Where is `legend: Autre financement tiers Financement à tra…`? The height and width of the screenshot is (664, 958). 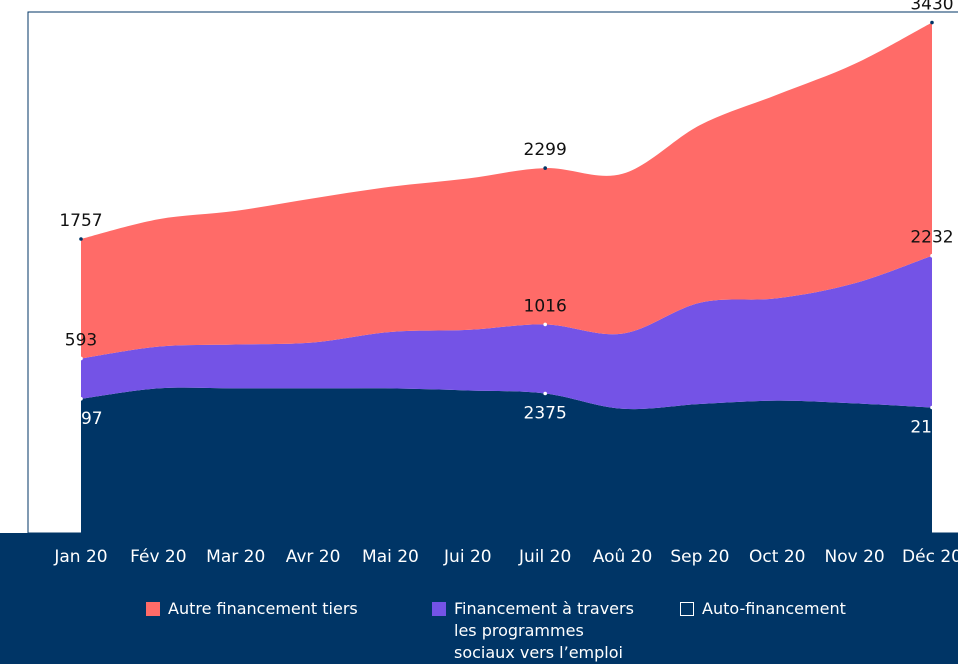 legend: Autre financement tiers Financement à tra… is located at coordinates (479, 631).